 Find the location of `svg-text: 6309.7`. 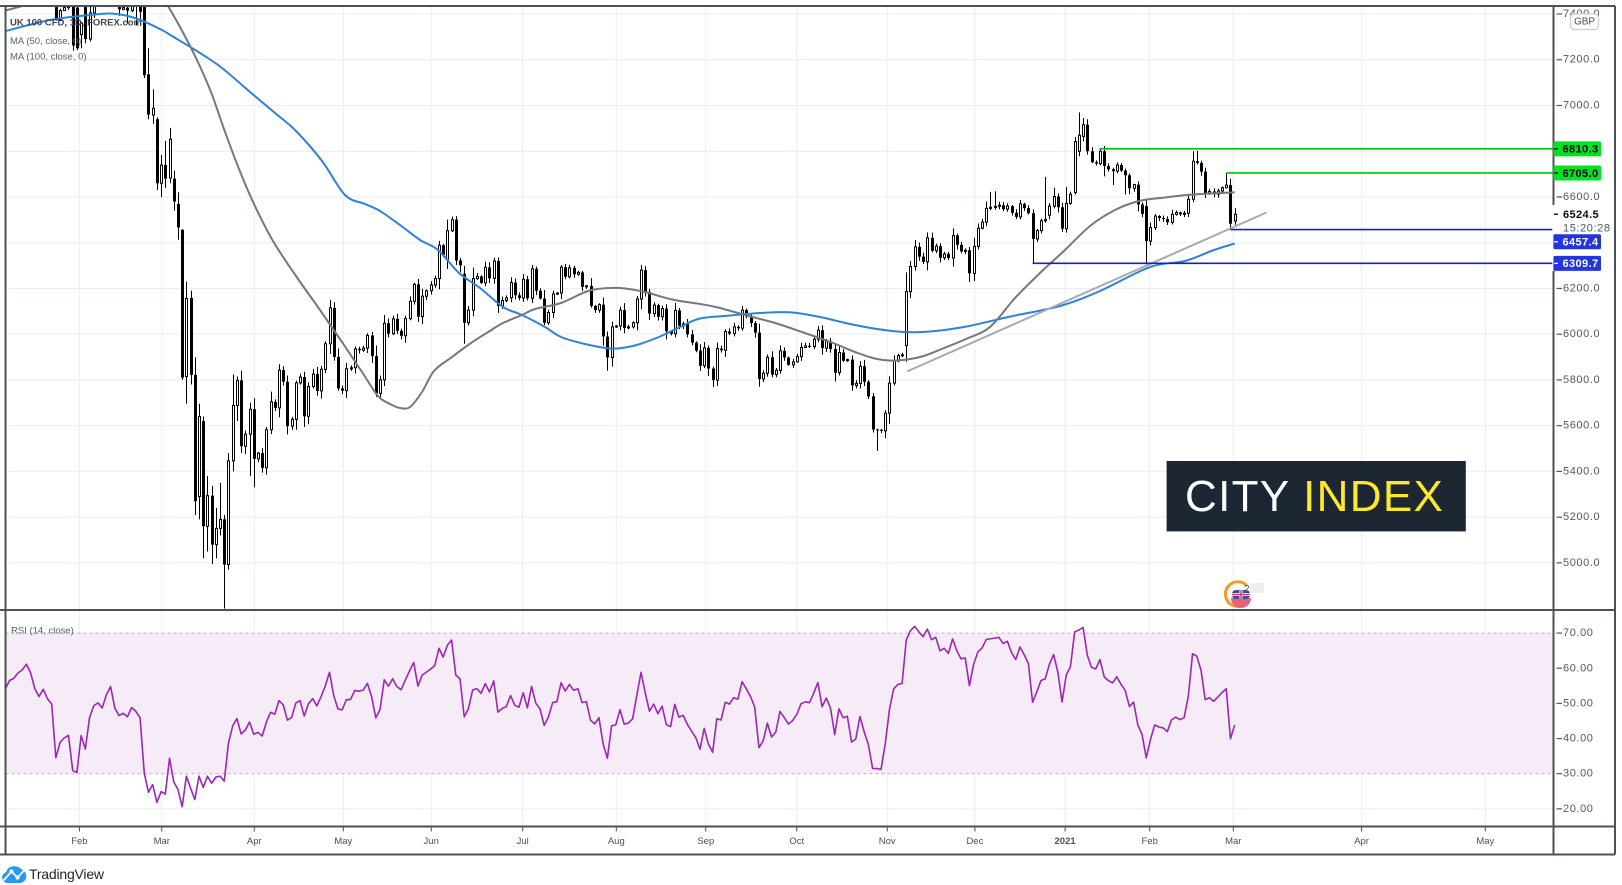

svg-text: 6309.7 is located at coordinates (1581, 264).